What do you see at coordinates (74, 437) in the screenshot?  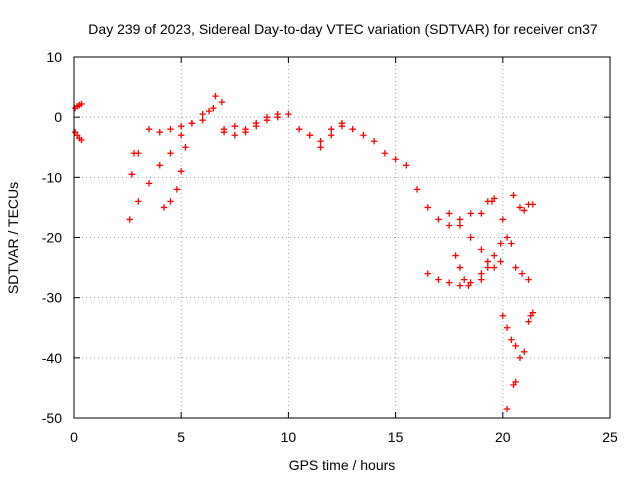 I see `x-tick-label: 0` at bounding box center [74, 437].